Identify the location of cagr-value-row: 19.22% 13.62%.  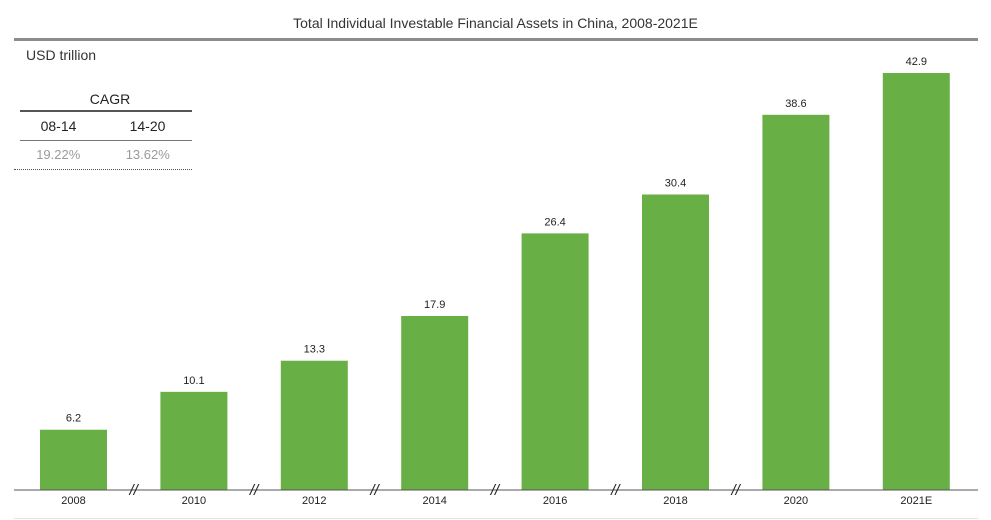
(103, 155).